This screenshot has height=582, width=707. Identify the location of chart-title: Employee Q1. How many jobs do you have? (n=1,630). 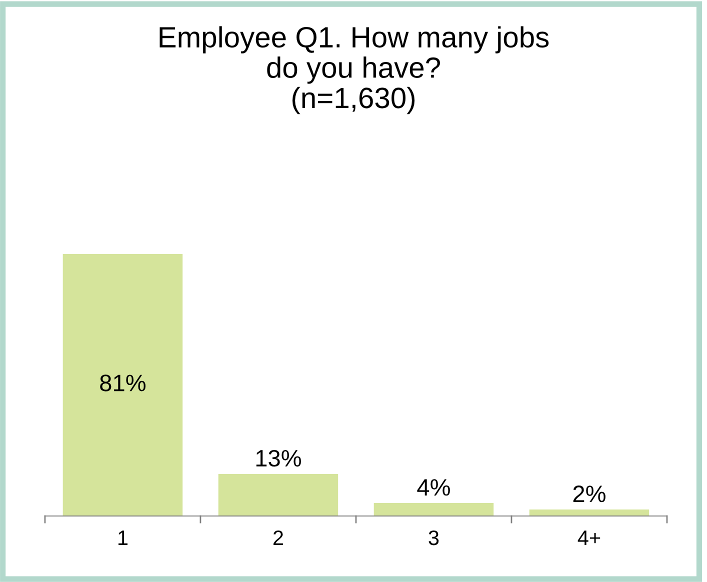
(354, 70).